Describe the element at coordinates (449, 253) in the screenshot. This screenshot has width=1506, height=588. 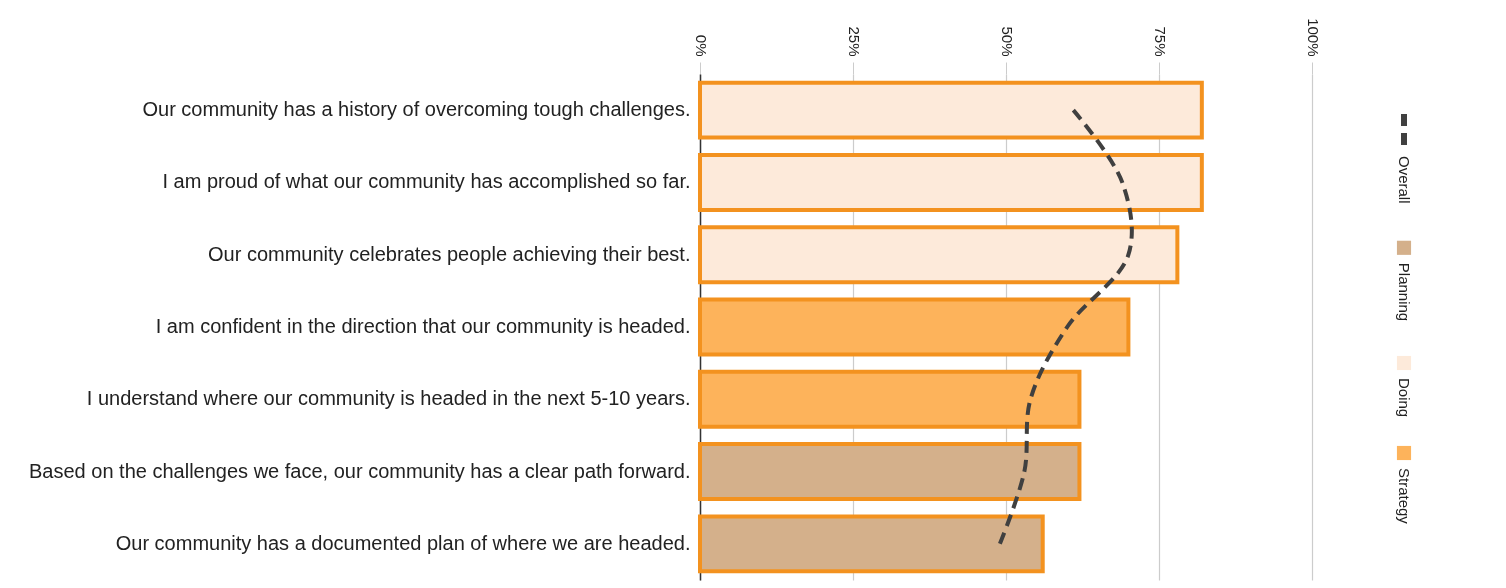
I see `y-tick-label: Our community celebrates people achieving their best.` at that location.